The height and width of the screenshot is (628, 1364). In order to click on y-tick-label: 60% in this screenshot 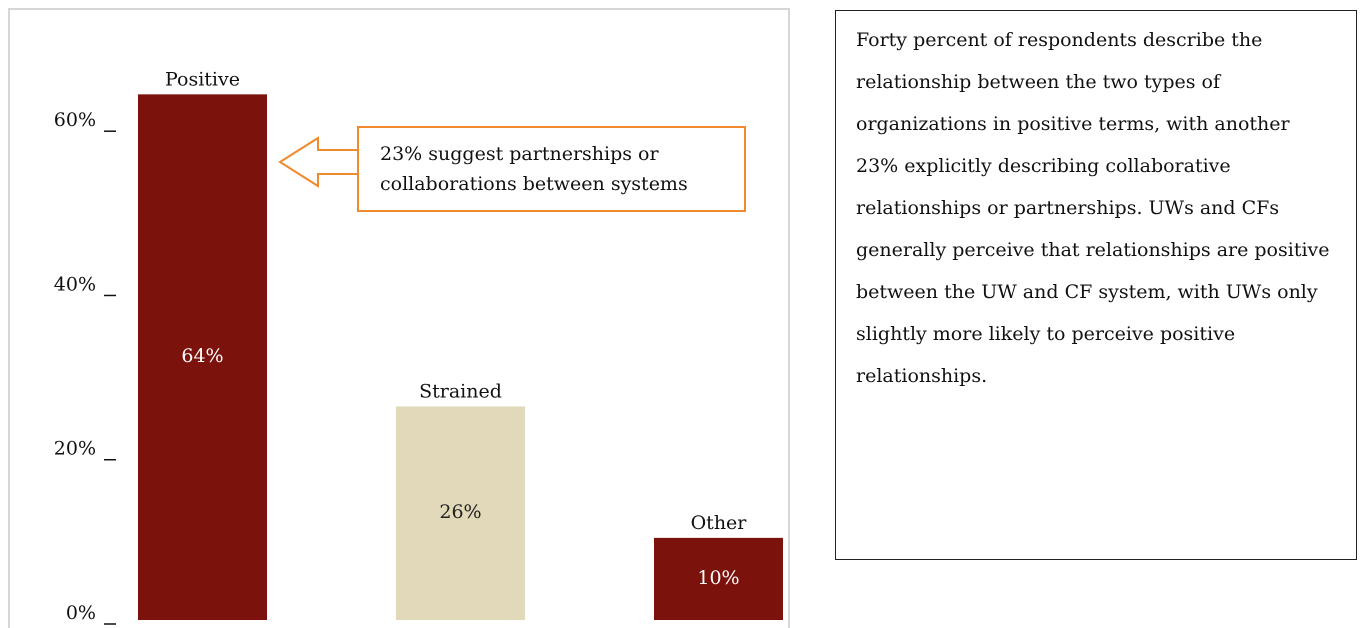, I will do `click(75, 120)`.